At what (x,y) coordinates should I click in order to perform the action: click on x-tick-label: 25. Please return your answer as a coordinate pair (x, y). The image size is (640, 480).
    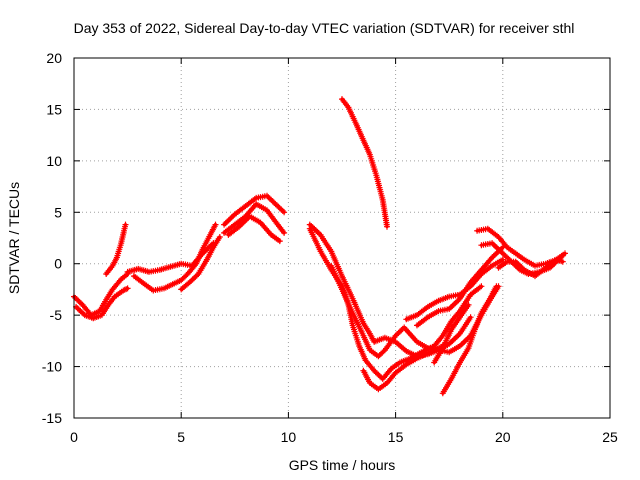
    Looking at the image, I should click on (610, 437).